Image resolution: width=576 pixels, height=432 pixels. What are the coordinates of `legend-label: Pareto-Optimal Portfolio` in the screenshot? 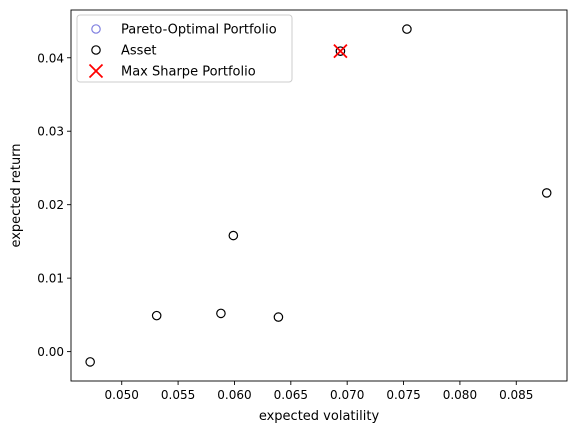 It's located at (199, 30).